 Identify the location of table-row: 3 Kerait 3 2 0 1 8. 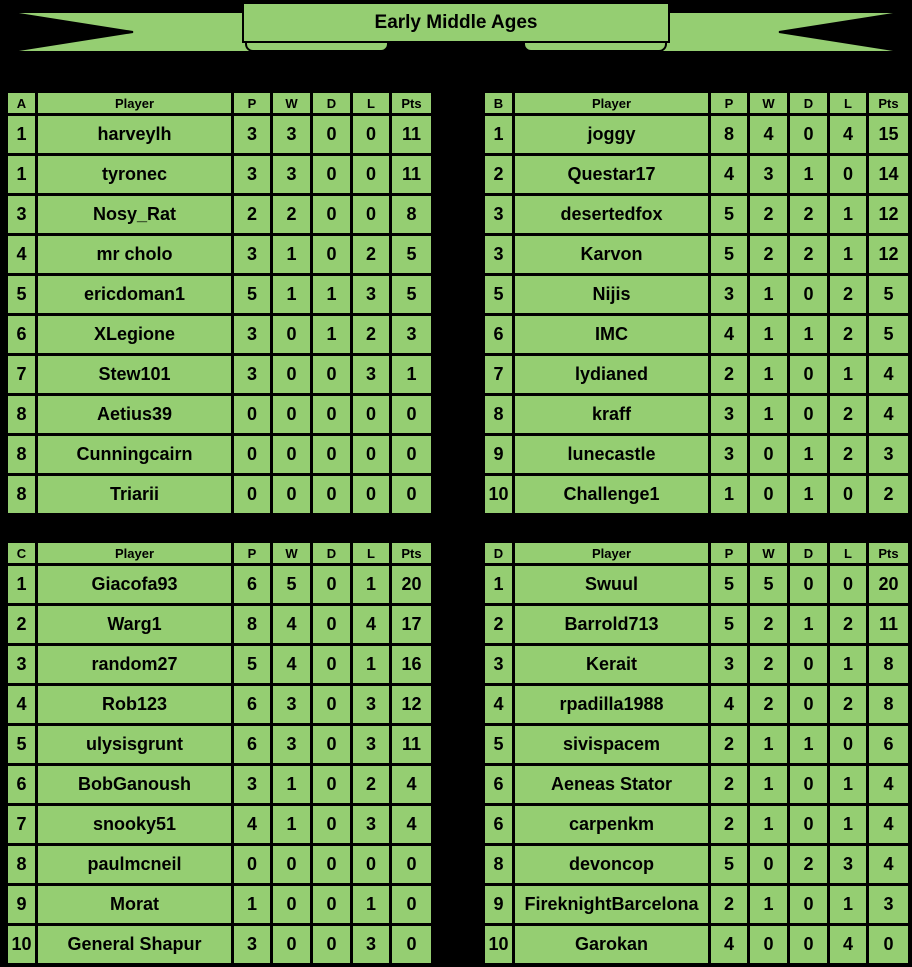
(696, 664).